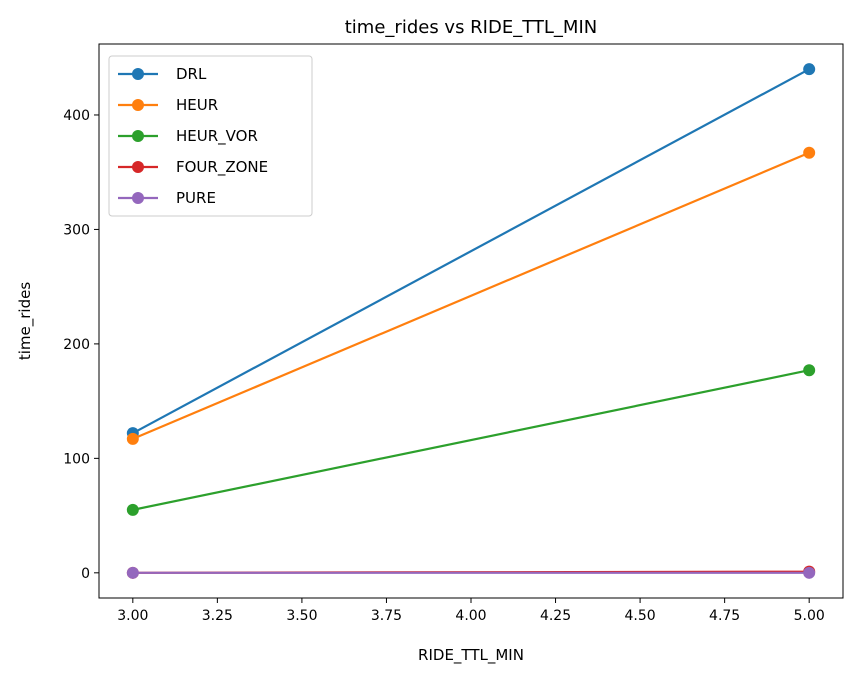  What do you see at coordinates (76, 230) in the screenshot?
I see `y-tick-label: 300` at bounding box center [76, 230].